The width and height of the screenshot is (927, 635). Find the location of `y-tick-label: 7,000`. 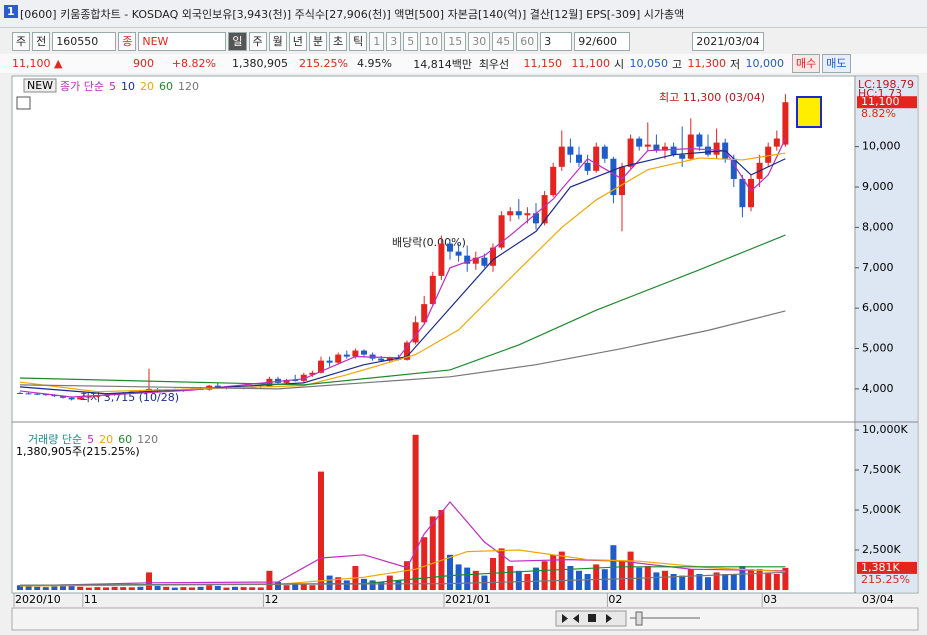

y-tick-label: 7,000 is located at coordinates (878, 267).